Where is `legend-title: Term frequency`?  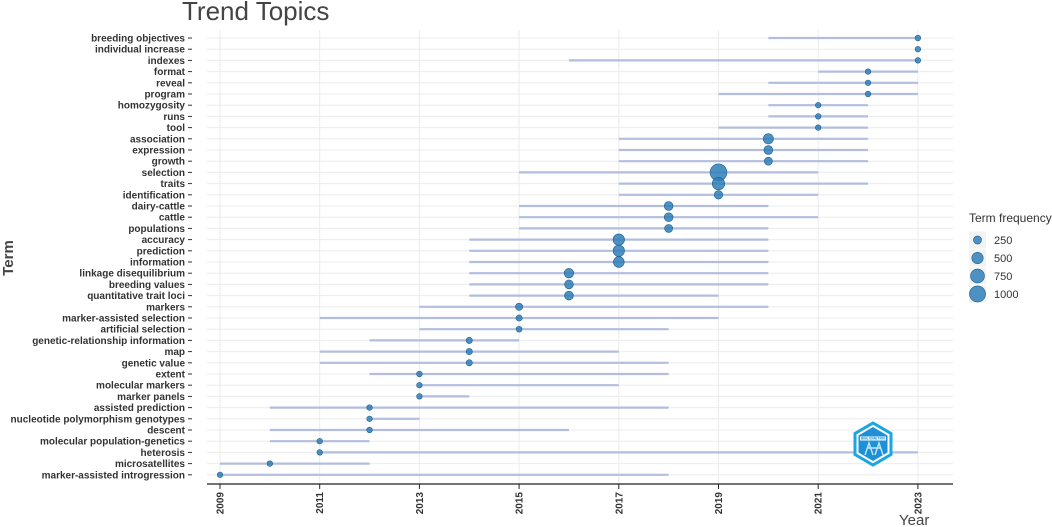 legend-title: Term frequency is located at coordinates (1010, 218).